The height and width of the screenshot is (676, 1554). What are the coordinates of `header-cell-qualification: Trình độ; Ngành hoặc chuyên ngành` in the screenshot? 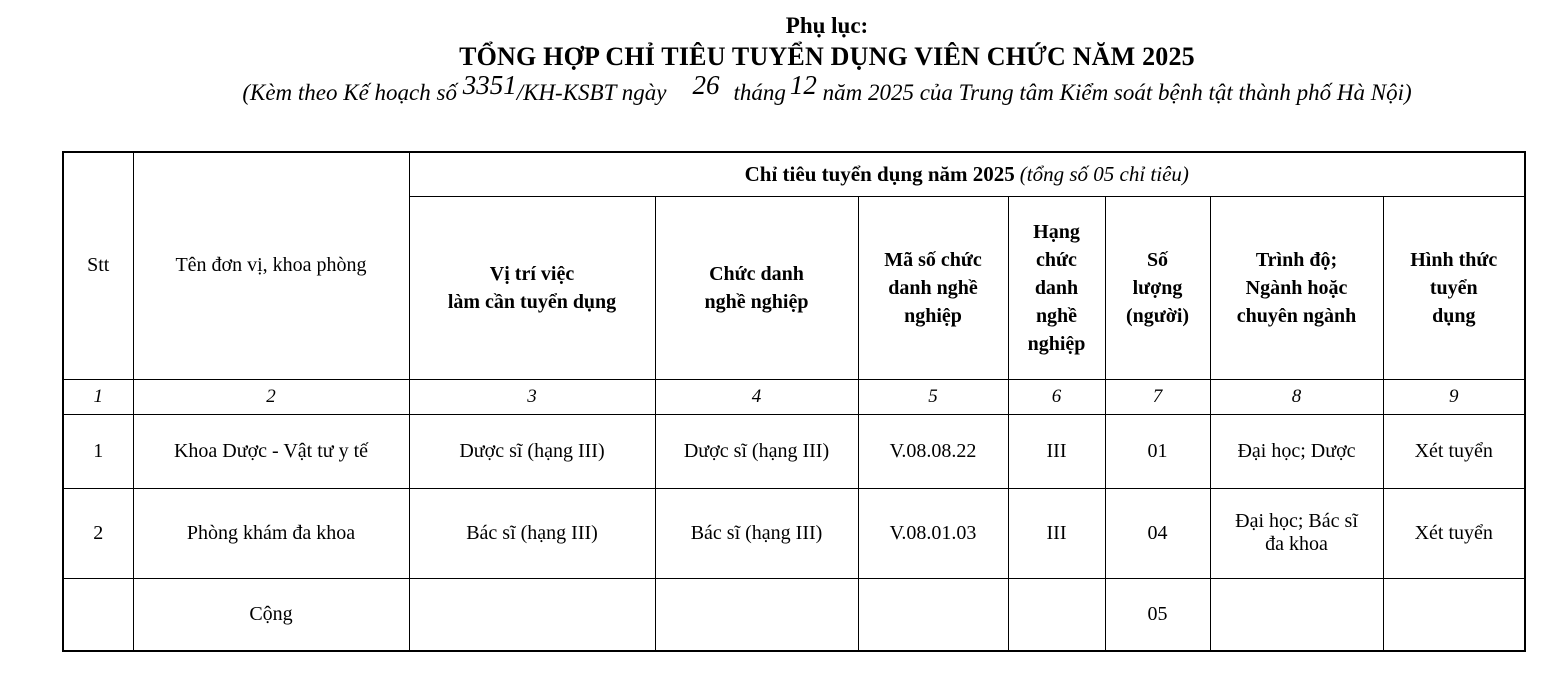 It's located at (1296, 287).